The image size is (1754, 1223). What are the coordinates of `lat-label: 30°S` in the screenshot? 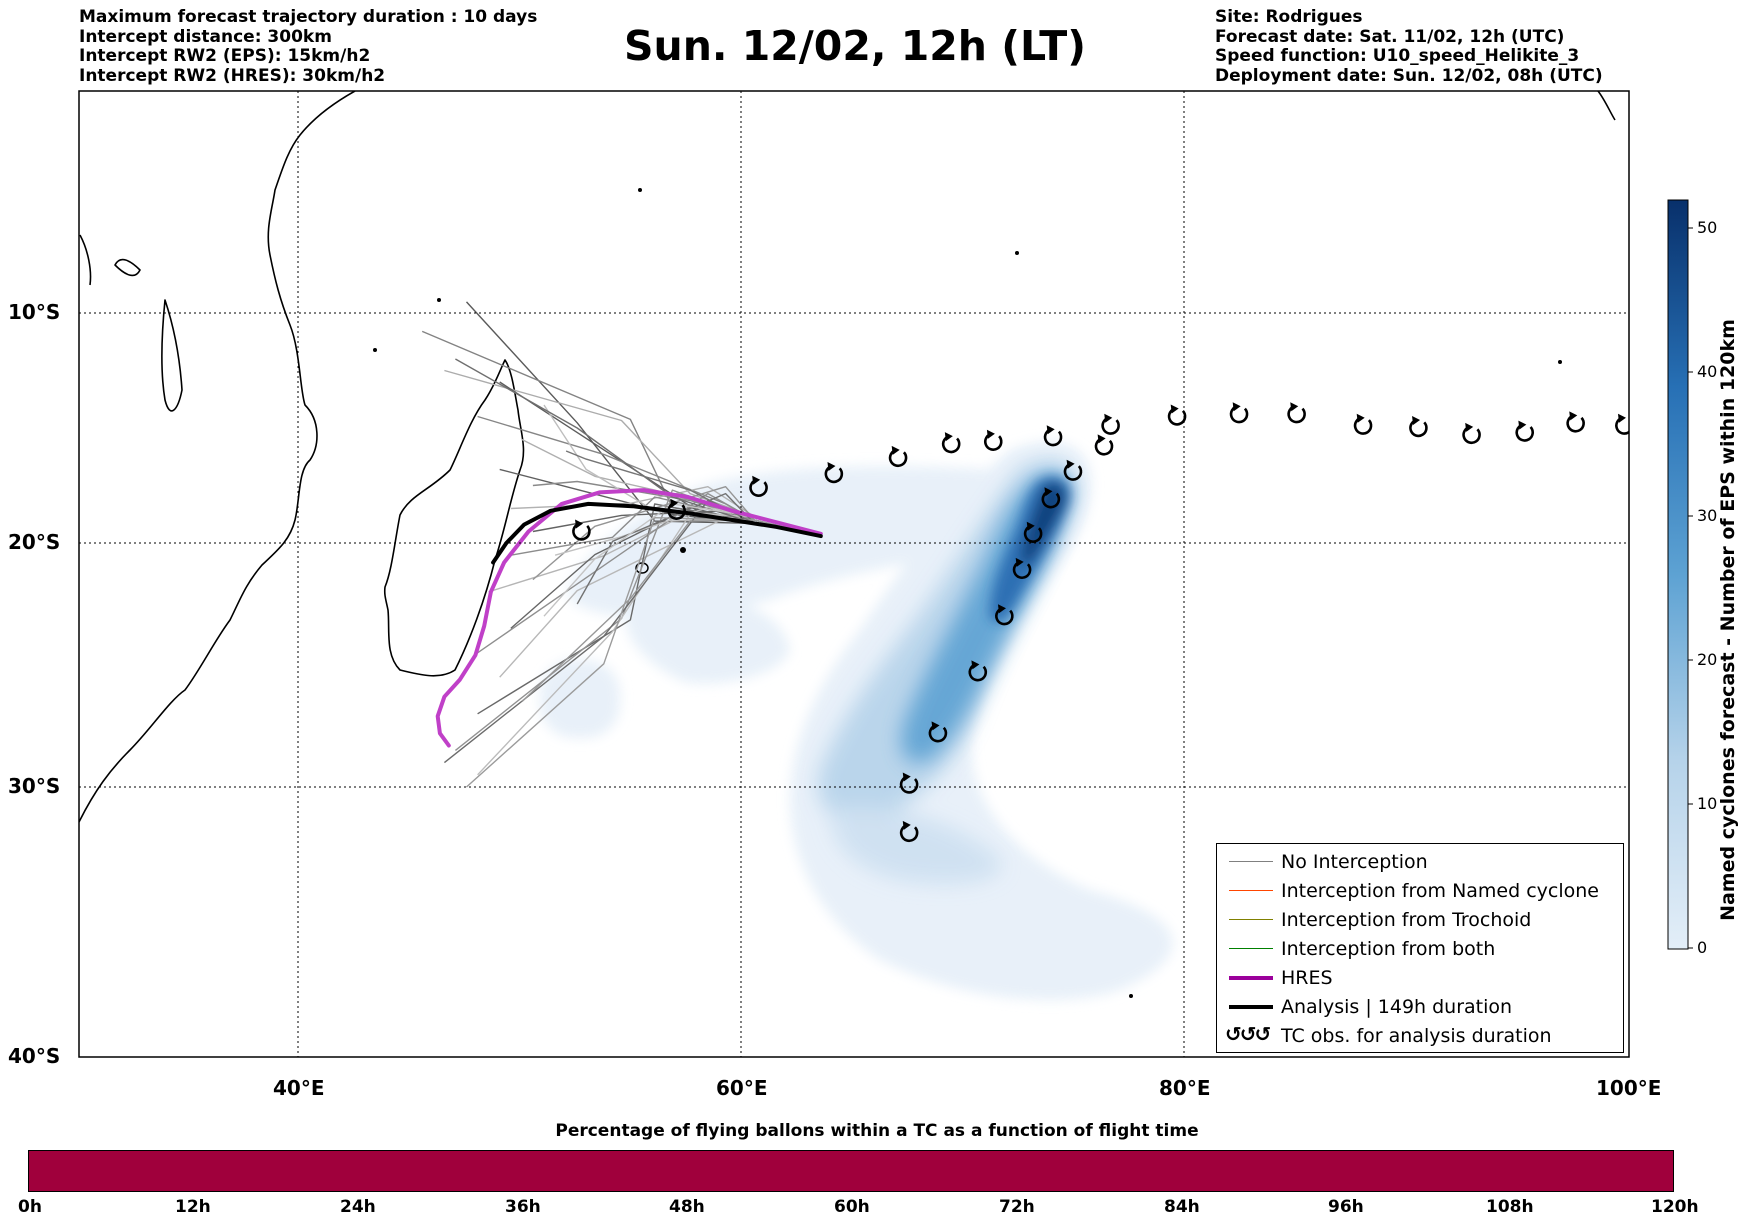 It's located at (34, 786).